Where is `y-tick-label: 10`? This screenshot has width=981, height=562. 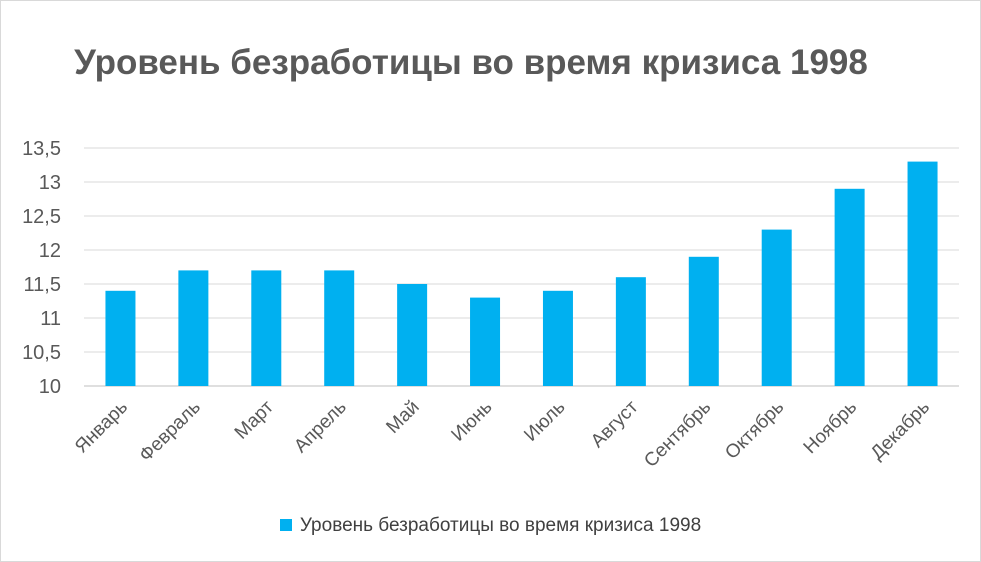 y-tick-label: 10 is located at coordinates (50, 387).